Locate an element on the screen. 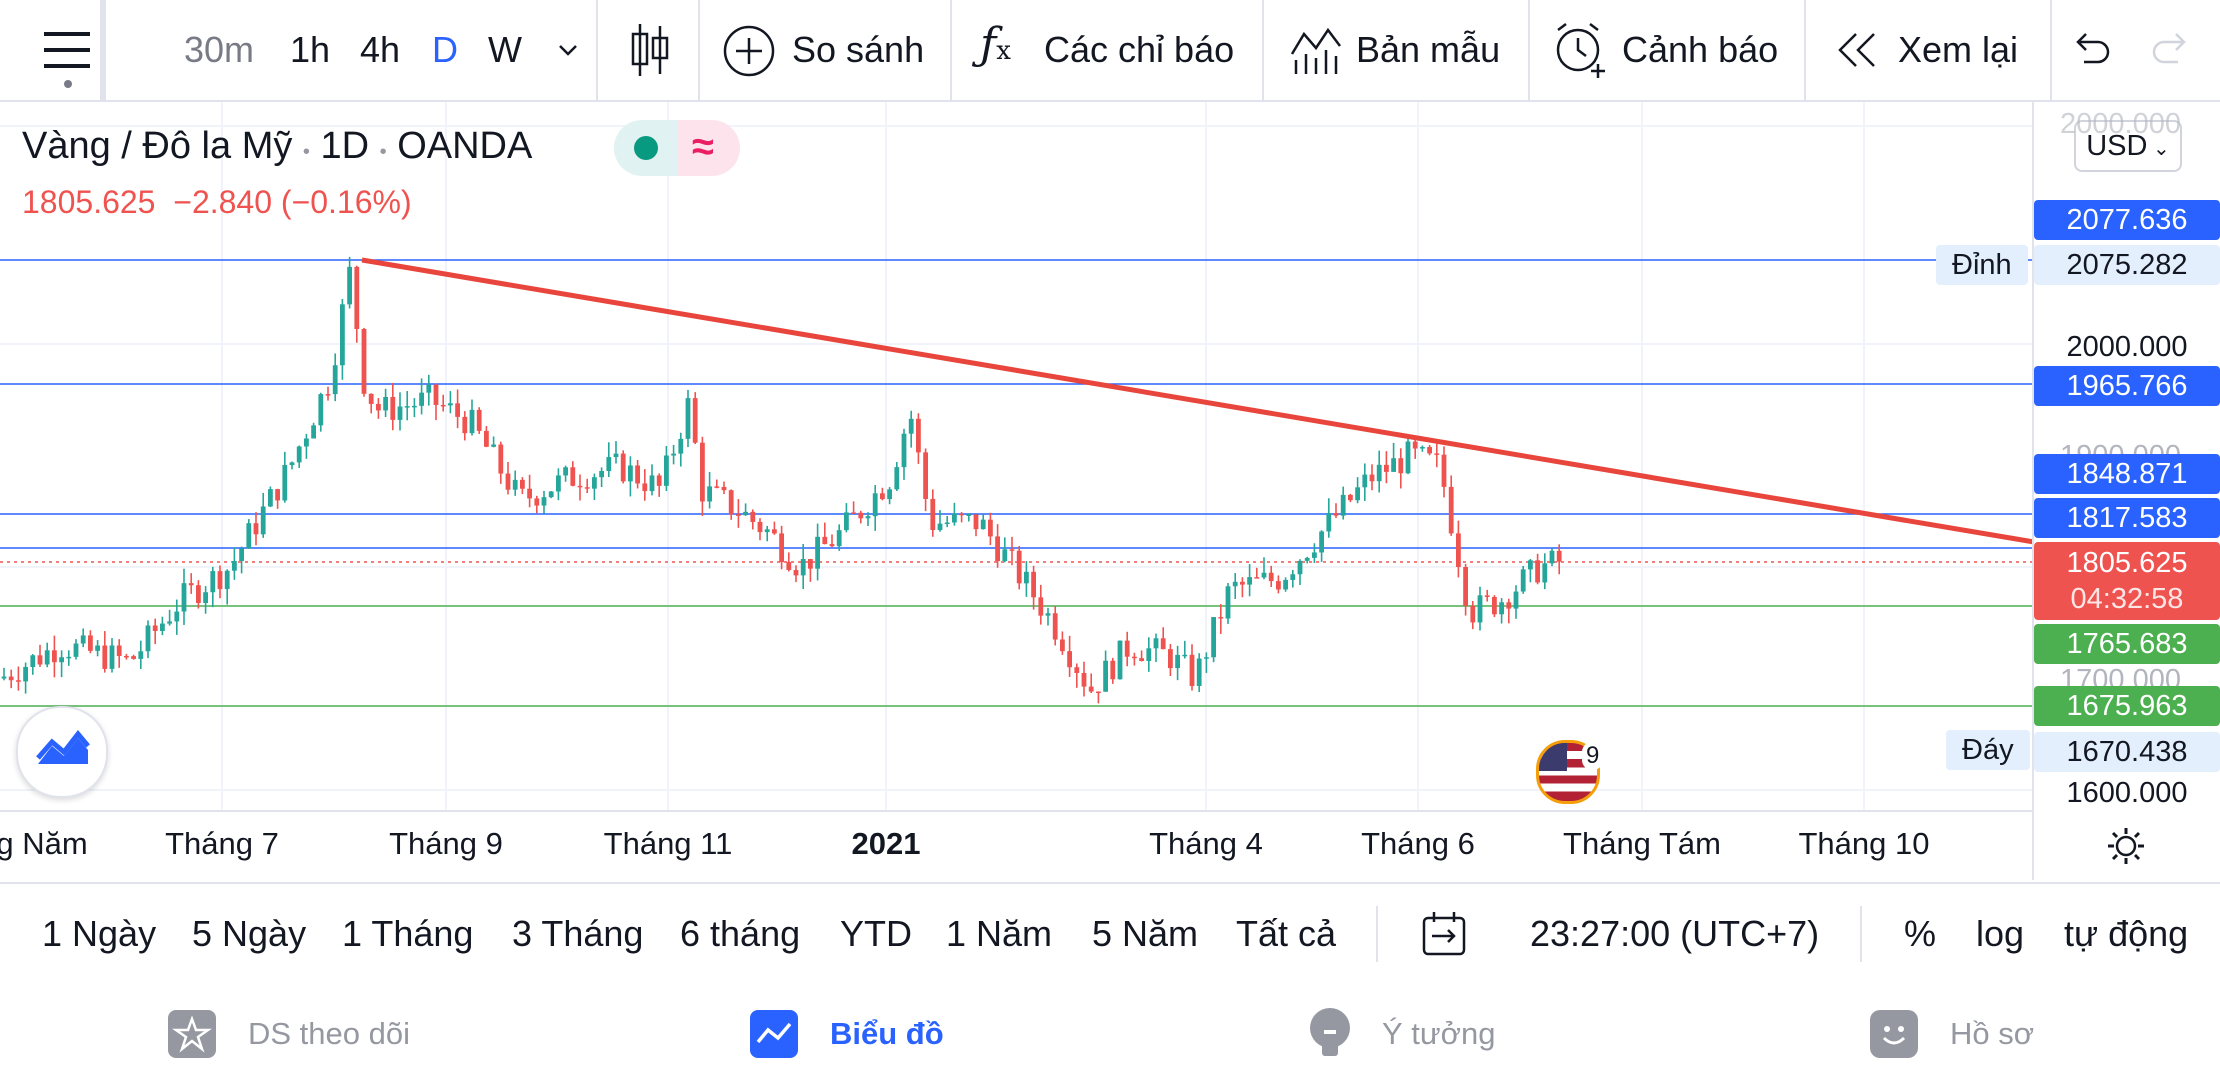  auto-toggle: tự động is located at coordinates (2126, 933).